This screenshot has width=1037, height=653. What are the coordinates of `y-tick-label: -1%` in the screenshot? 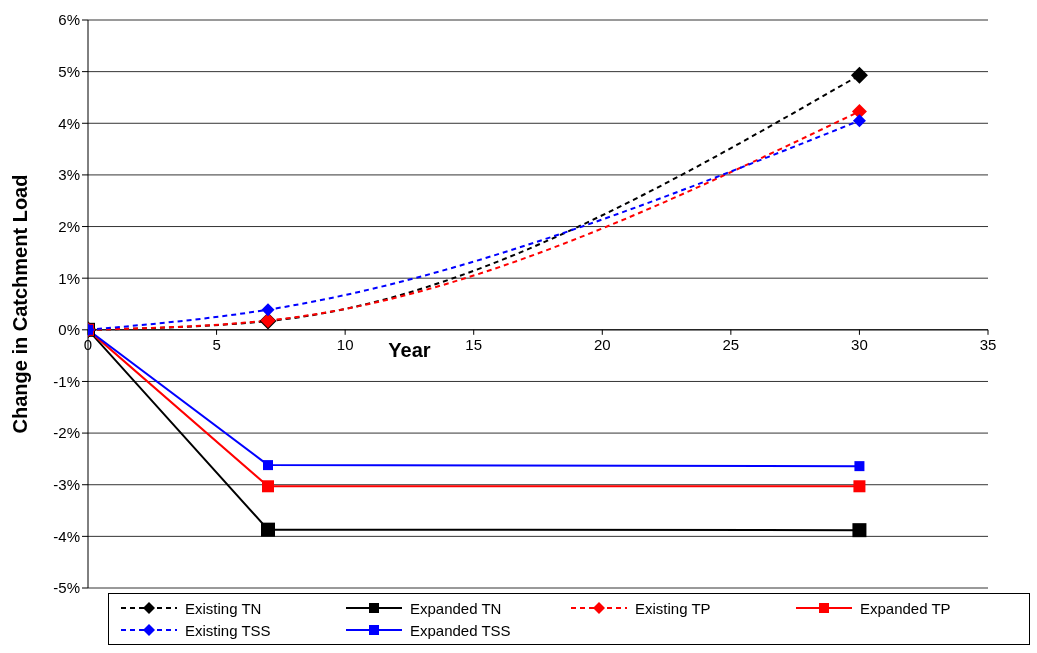 It's located at (66, 381).